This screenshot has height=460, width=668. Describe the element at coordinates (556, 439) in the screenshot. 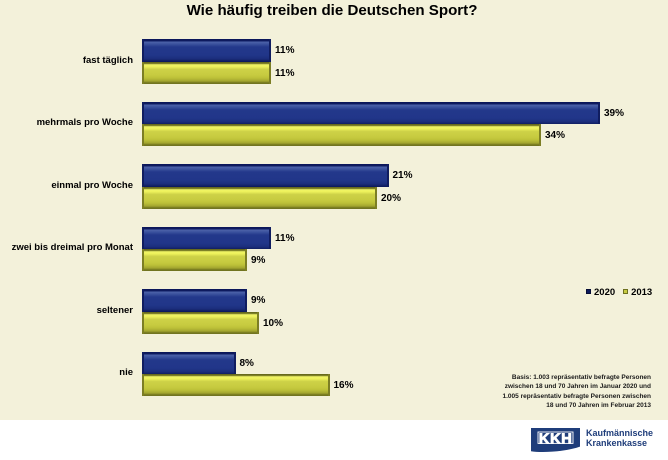

I see `svg-text: KKH` at that location.